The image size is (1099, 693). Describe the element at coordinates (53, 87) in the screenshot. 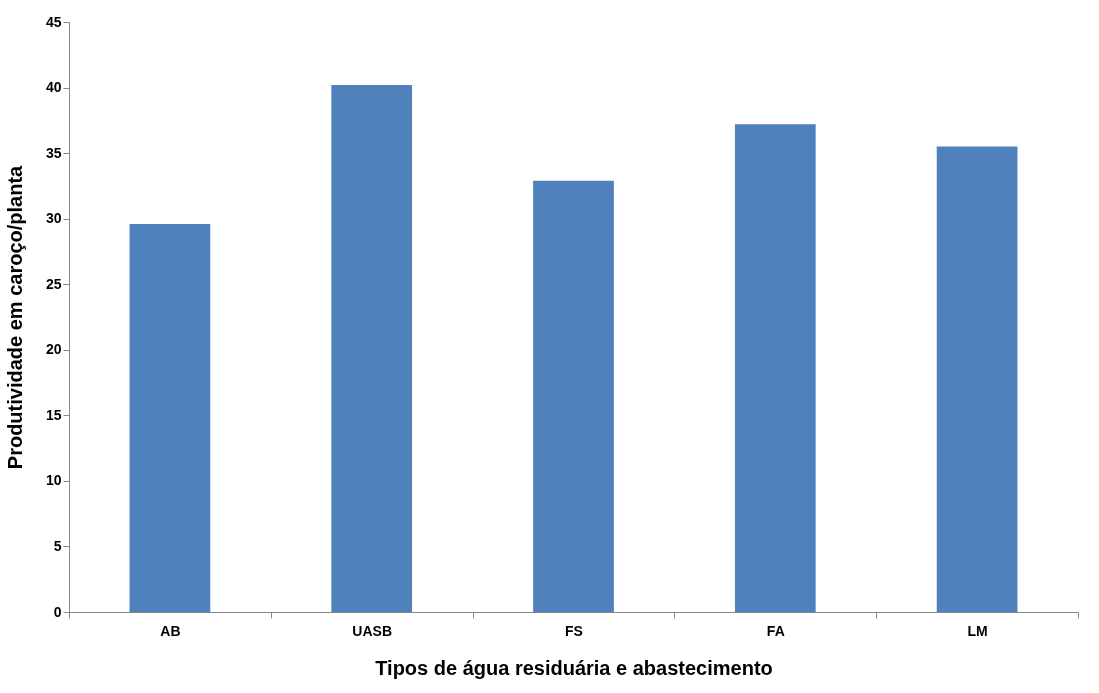

I see `y-tick-label: 40` at that location.